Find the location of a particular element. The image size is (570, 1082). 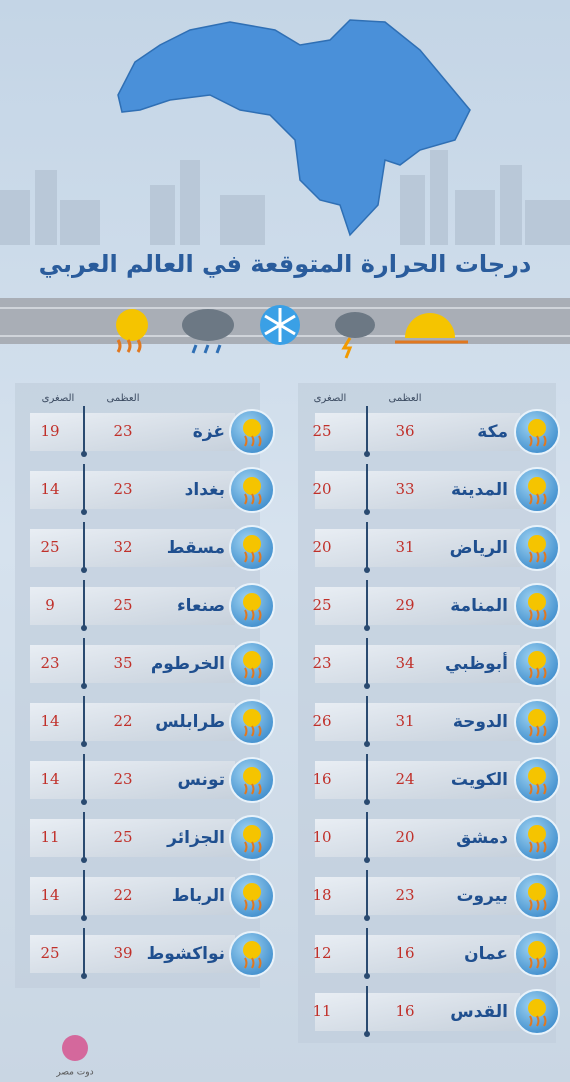

skyline is located at coordinates (285, 197).